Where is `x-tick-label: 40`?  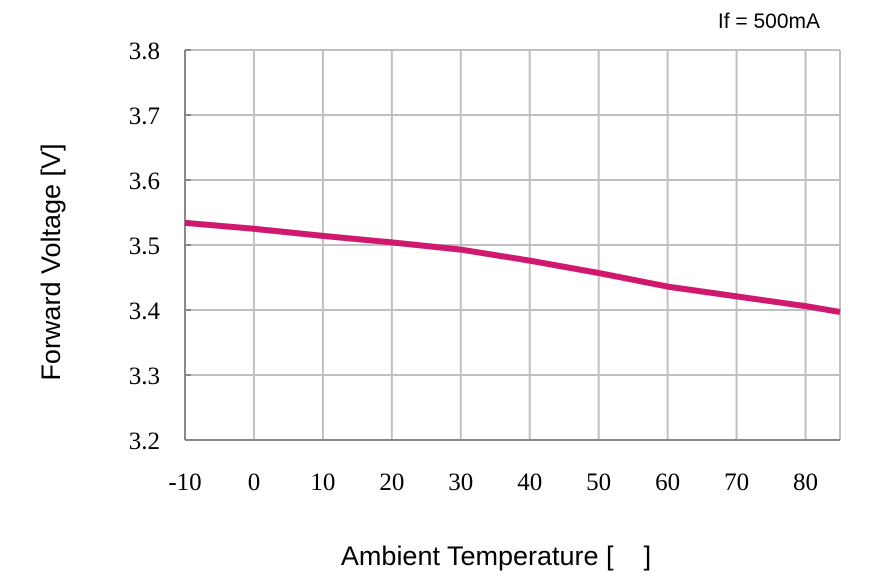 x-tick-label: 40 is located at coordinates (529, 482).